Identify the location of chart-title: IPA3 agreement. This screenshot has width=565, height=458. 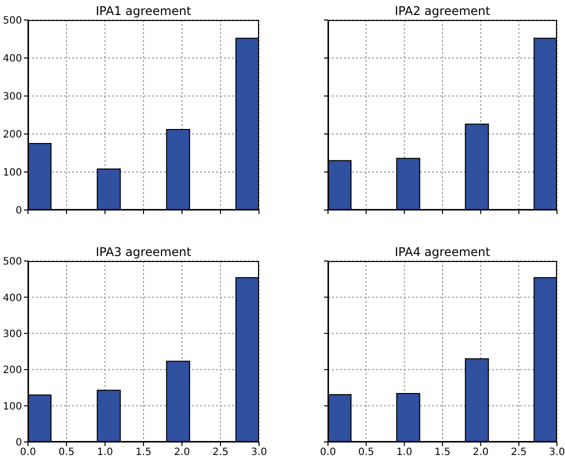
(144, 252).